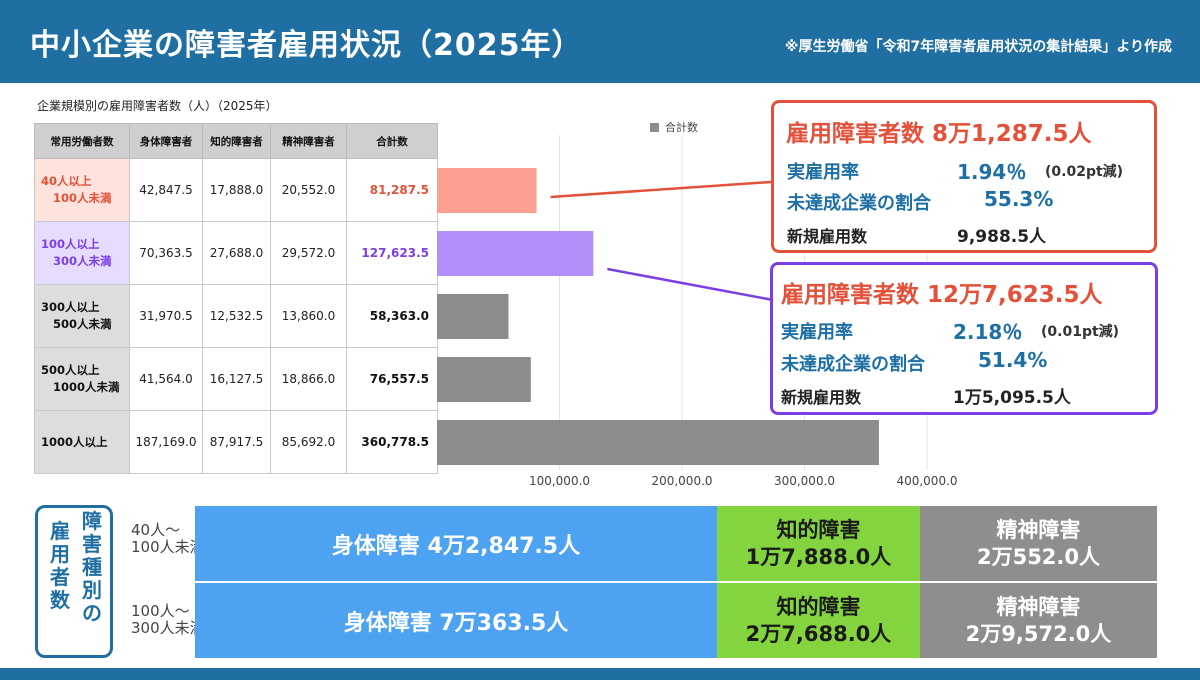  I want to click on title-char: 用, so click(60, 554).